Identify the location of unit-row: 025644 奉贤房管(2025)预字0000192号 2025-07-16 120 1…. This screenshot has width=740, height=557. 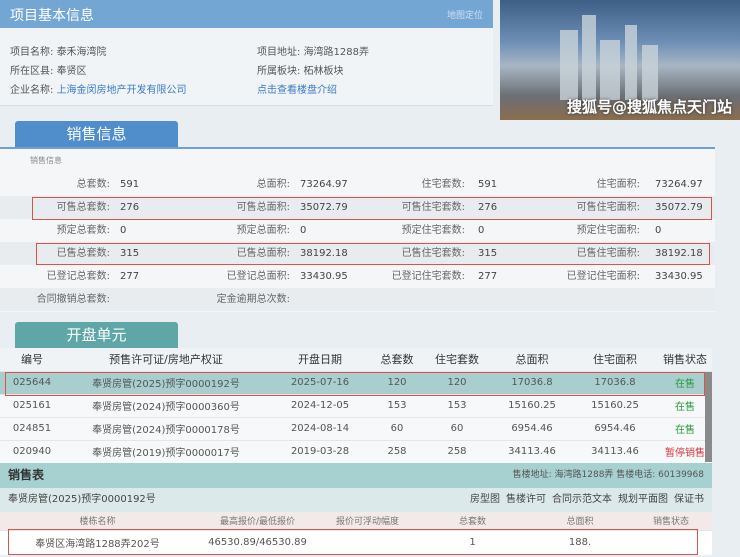
(356, 382).